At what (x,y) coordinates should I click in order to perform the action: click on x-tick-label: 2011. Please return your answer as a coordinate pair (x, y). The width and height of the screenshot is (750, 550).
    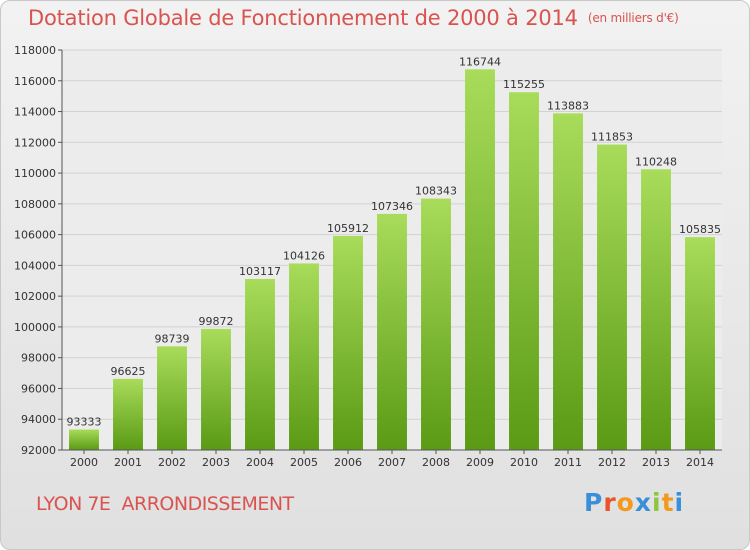
    Looking at the image, I should click on (568, 462).